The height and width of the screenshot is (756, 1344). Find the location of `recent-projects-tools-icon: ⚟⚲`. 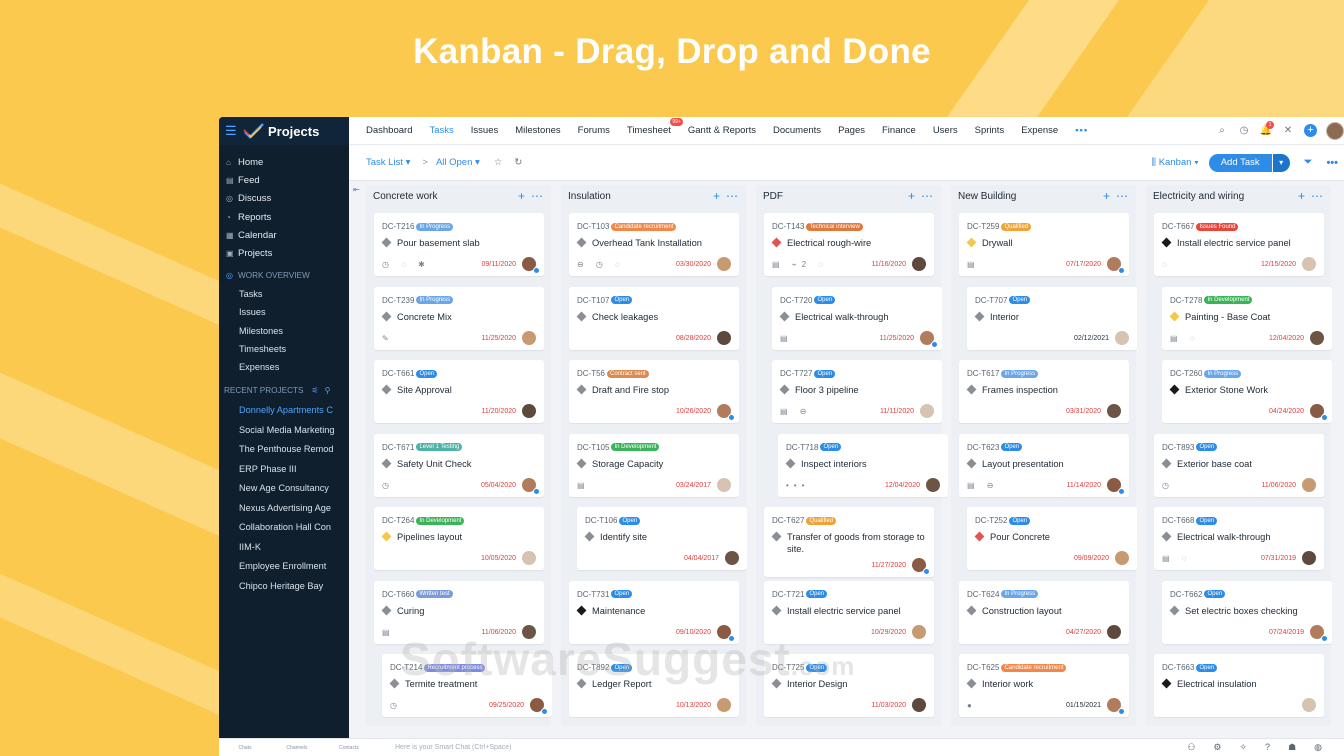

recent-projects-tools-icon: ⚟⚲ is located at coordinates (324, 390).